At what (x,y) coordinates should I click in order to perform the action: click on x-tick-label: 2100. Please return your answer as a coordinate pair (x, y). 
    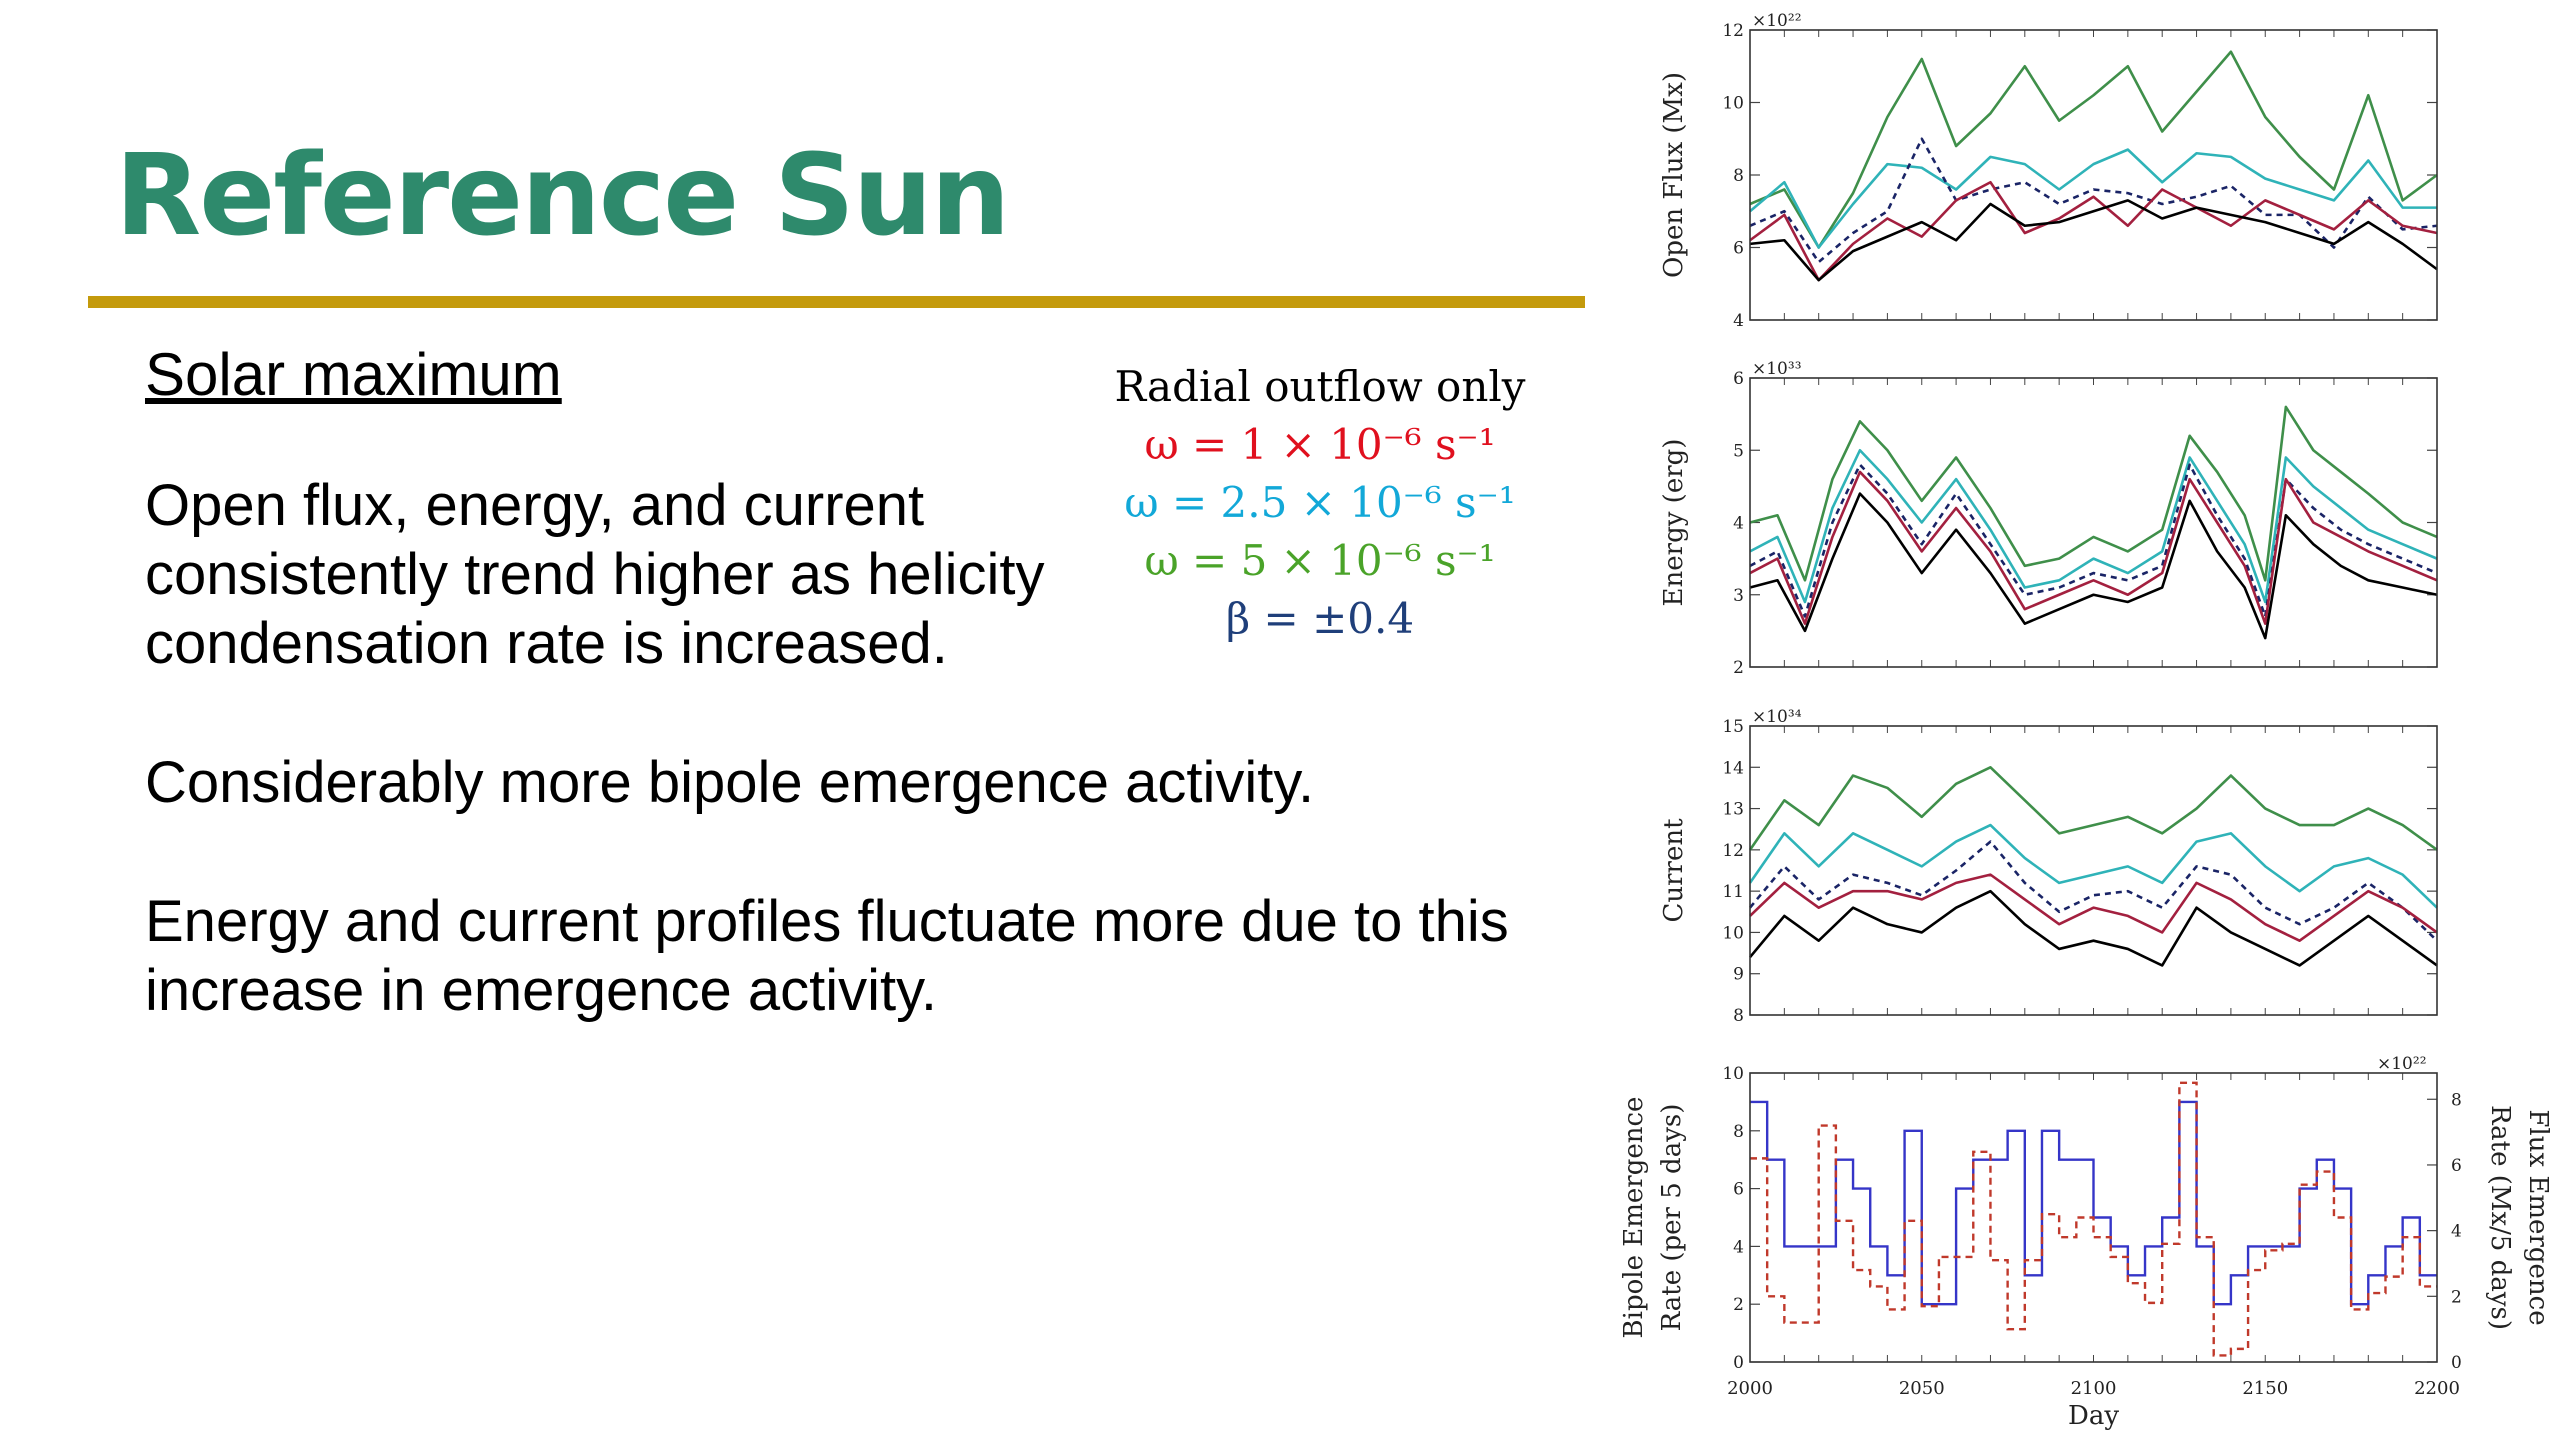
    Looking at the image, I should click on (2094, 1388).